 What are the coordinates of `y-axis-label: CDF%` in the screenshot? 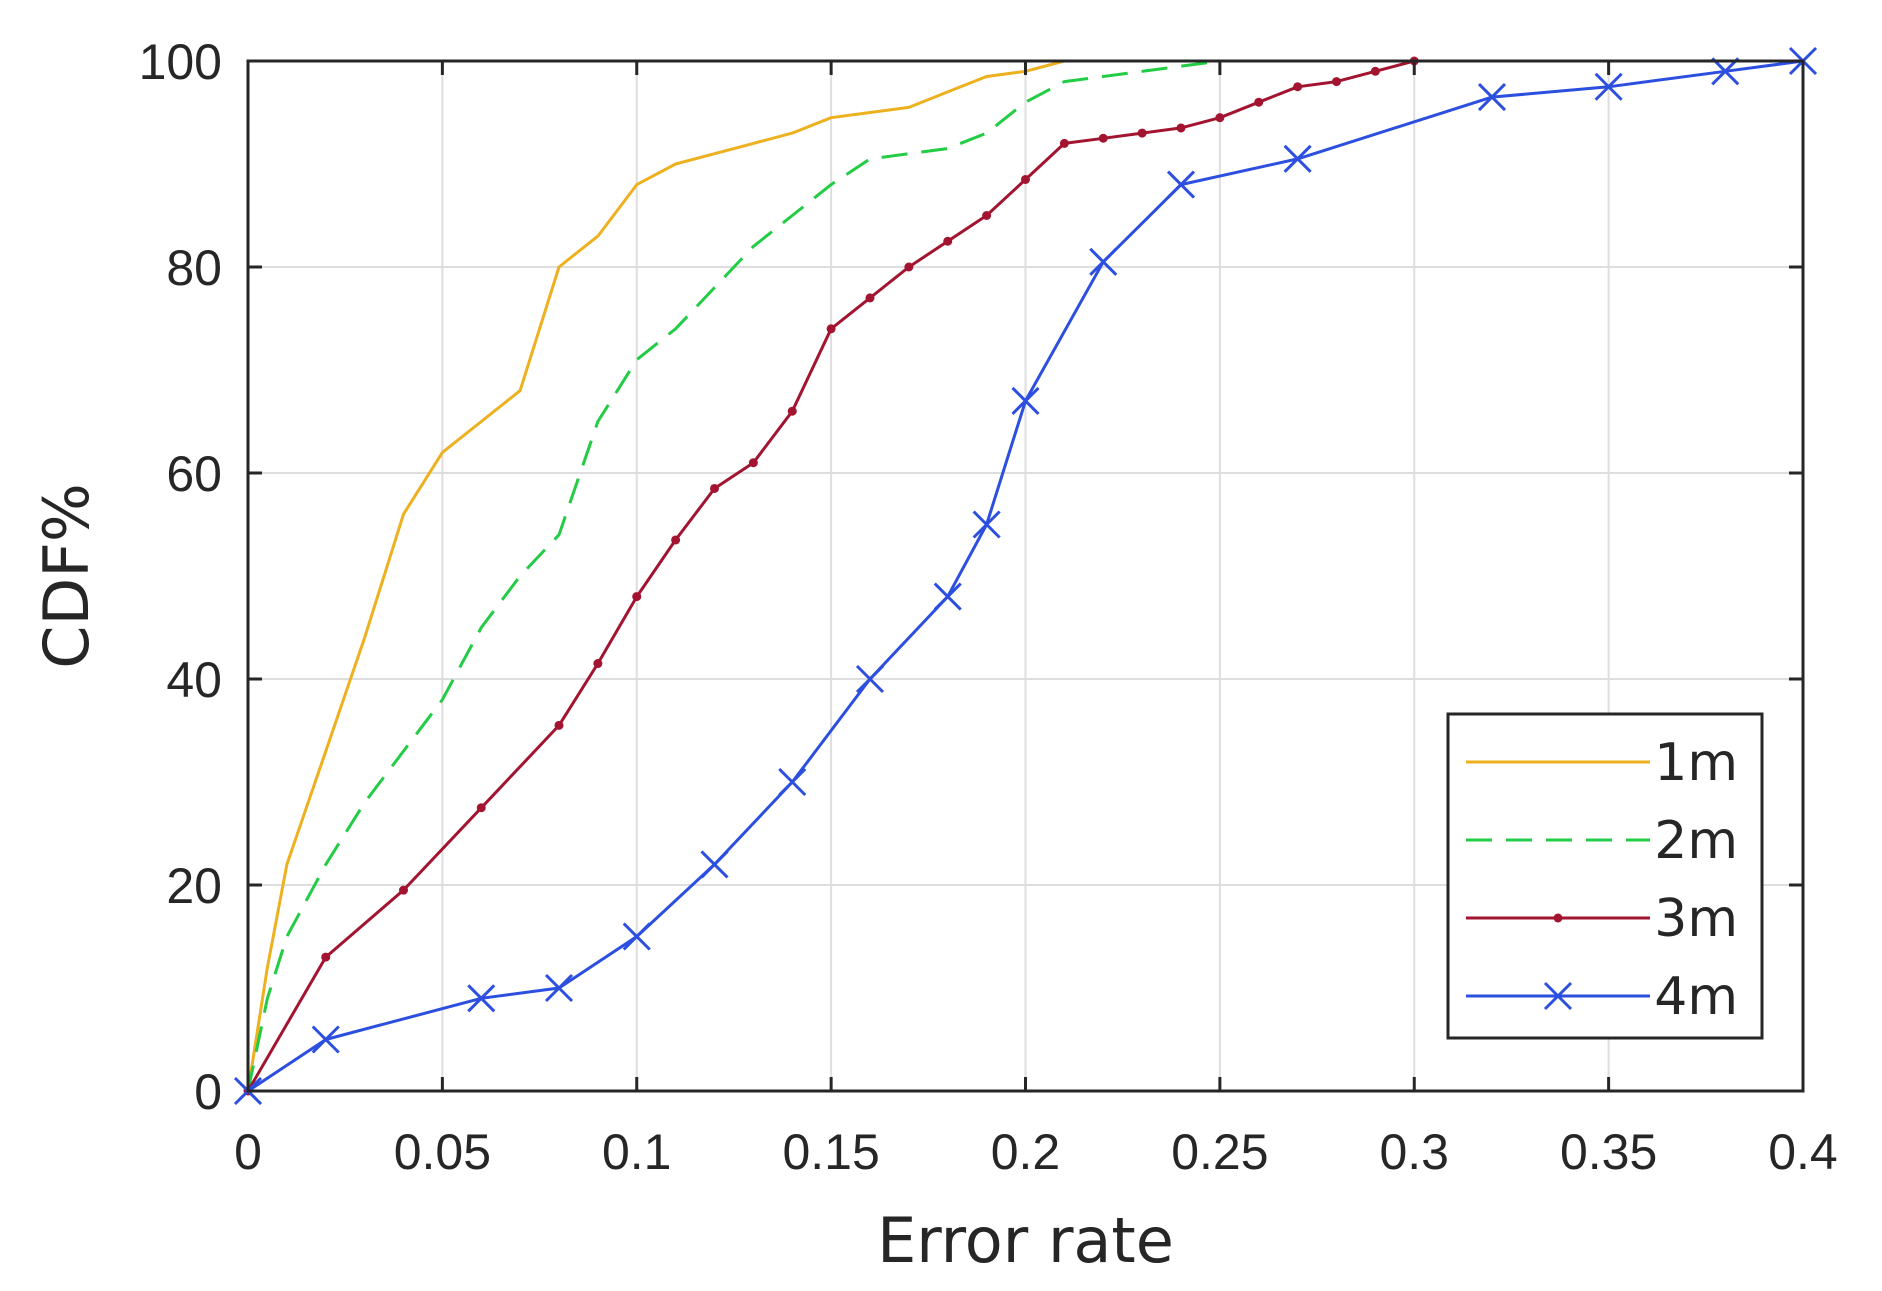 It's located at (66, 576).